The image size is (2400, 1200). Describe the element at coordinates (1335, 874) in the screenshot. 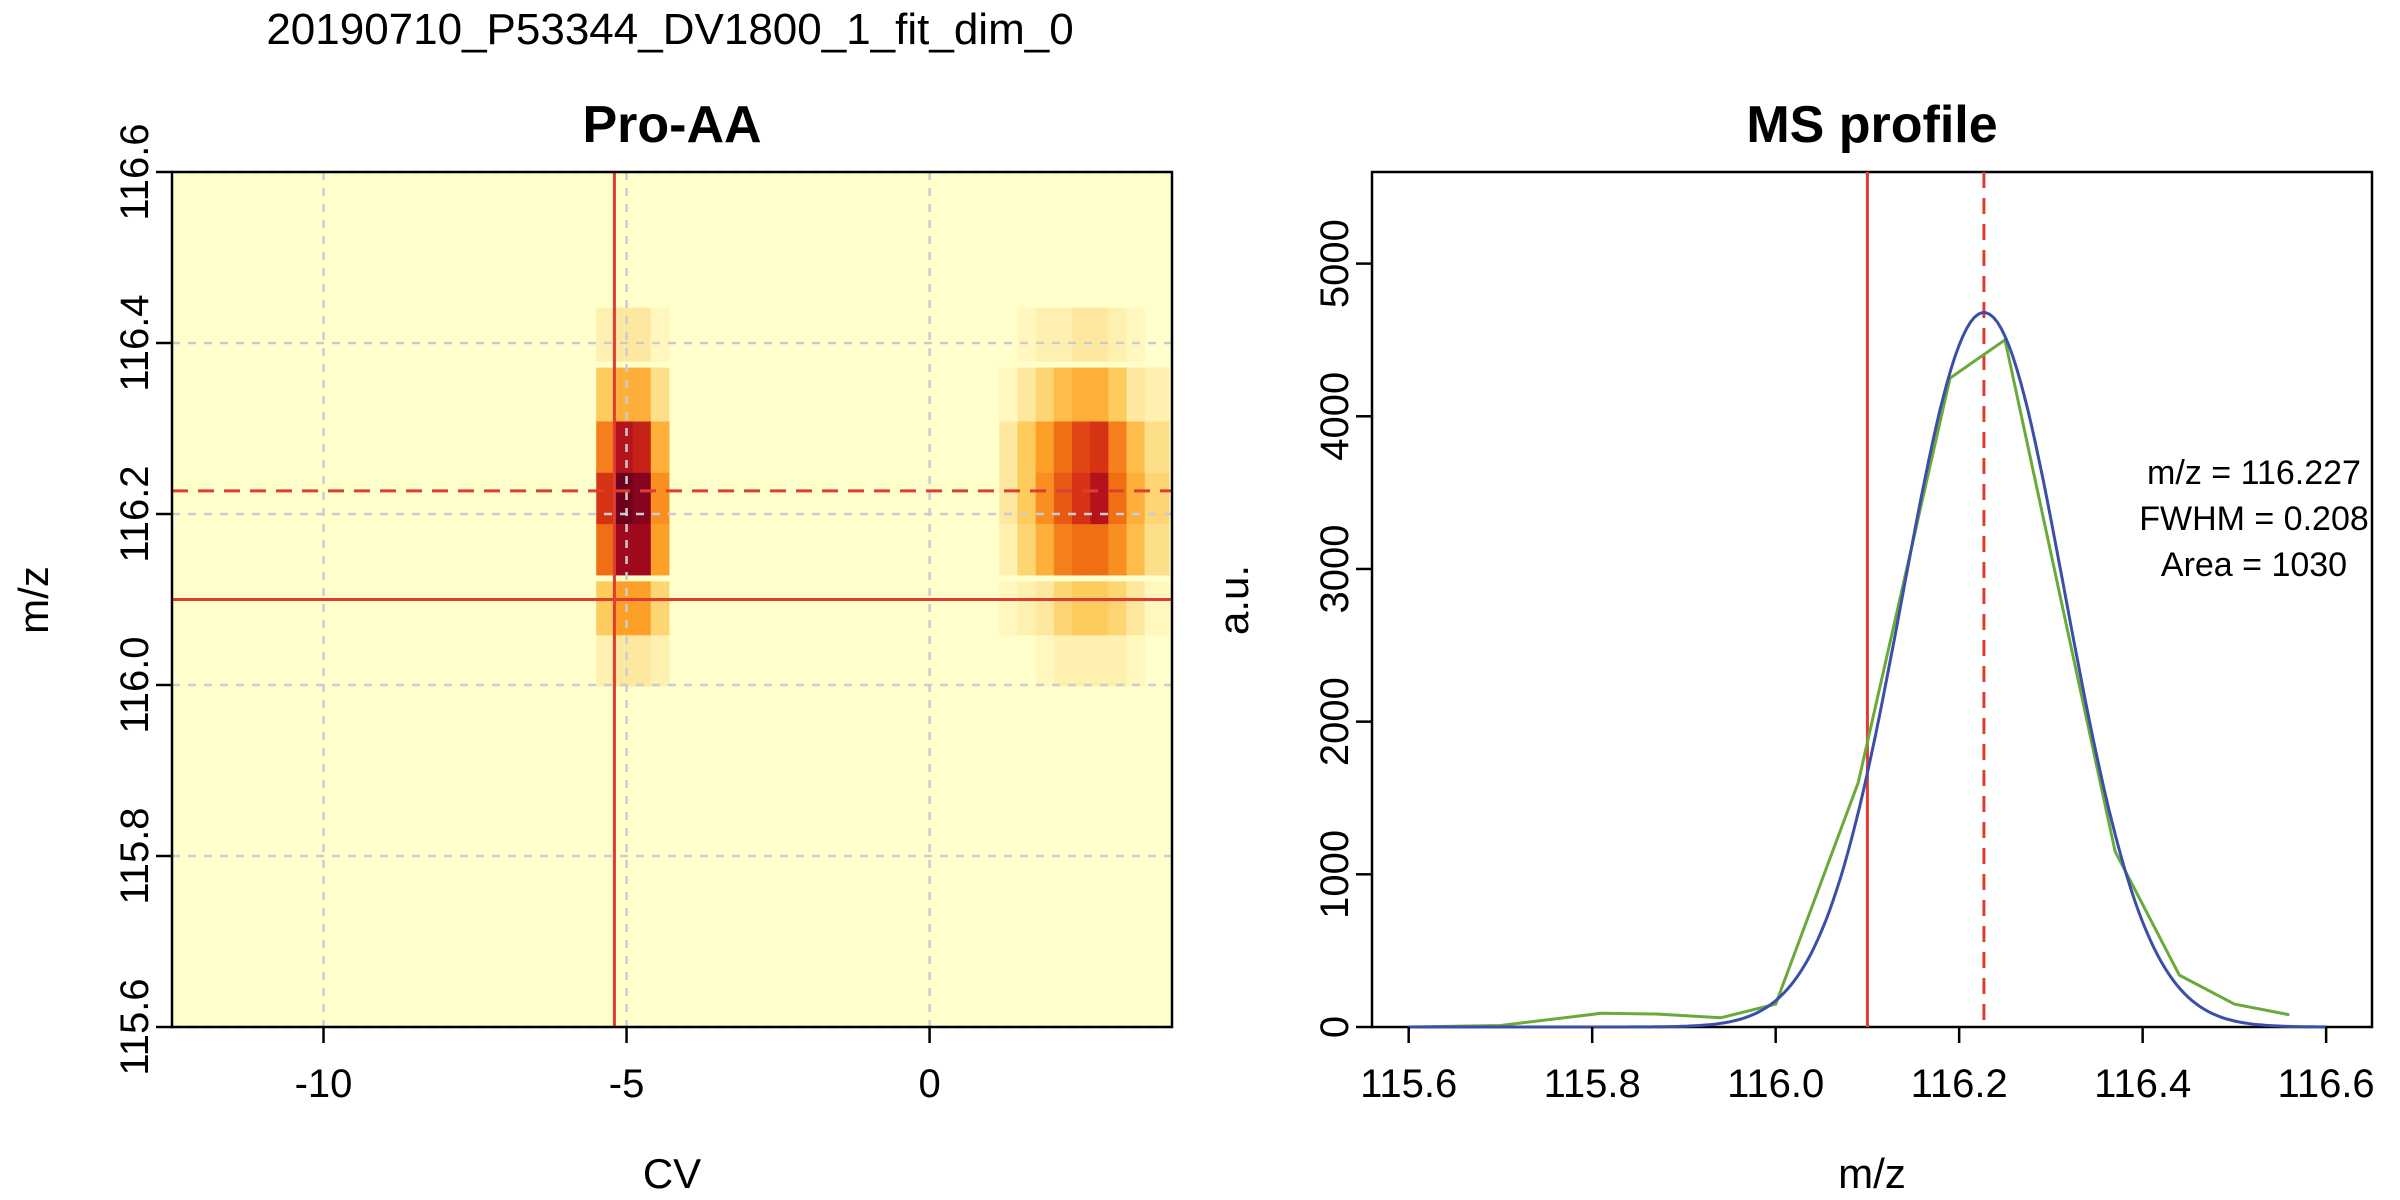

I see `ms-profile-y-tick-label: 1000` at that location.